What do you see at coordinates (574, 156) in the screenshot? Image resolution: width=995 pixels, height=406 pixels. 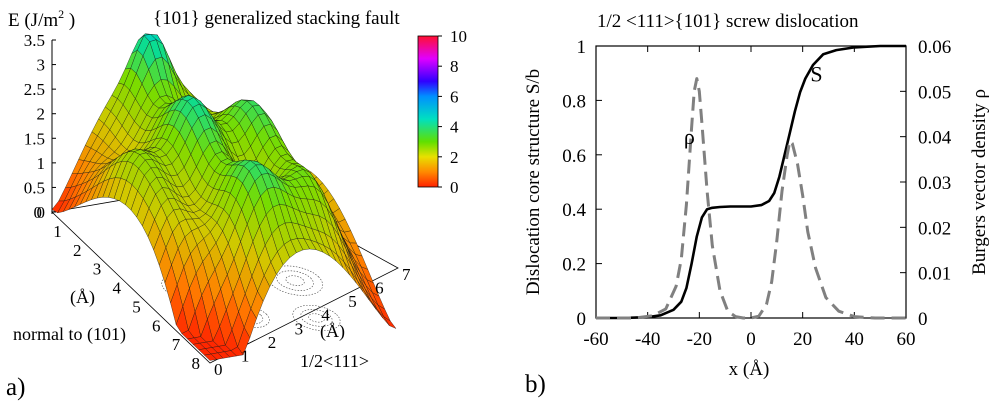 I see `y-left-tick-label: 0.6` at bounding box center [574, 156].